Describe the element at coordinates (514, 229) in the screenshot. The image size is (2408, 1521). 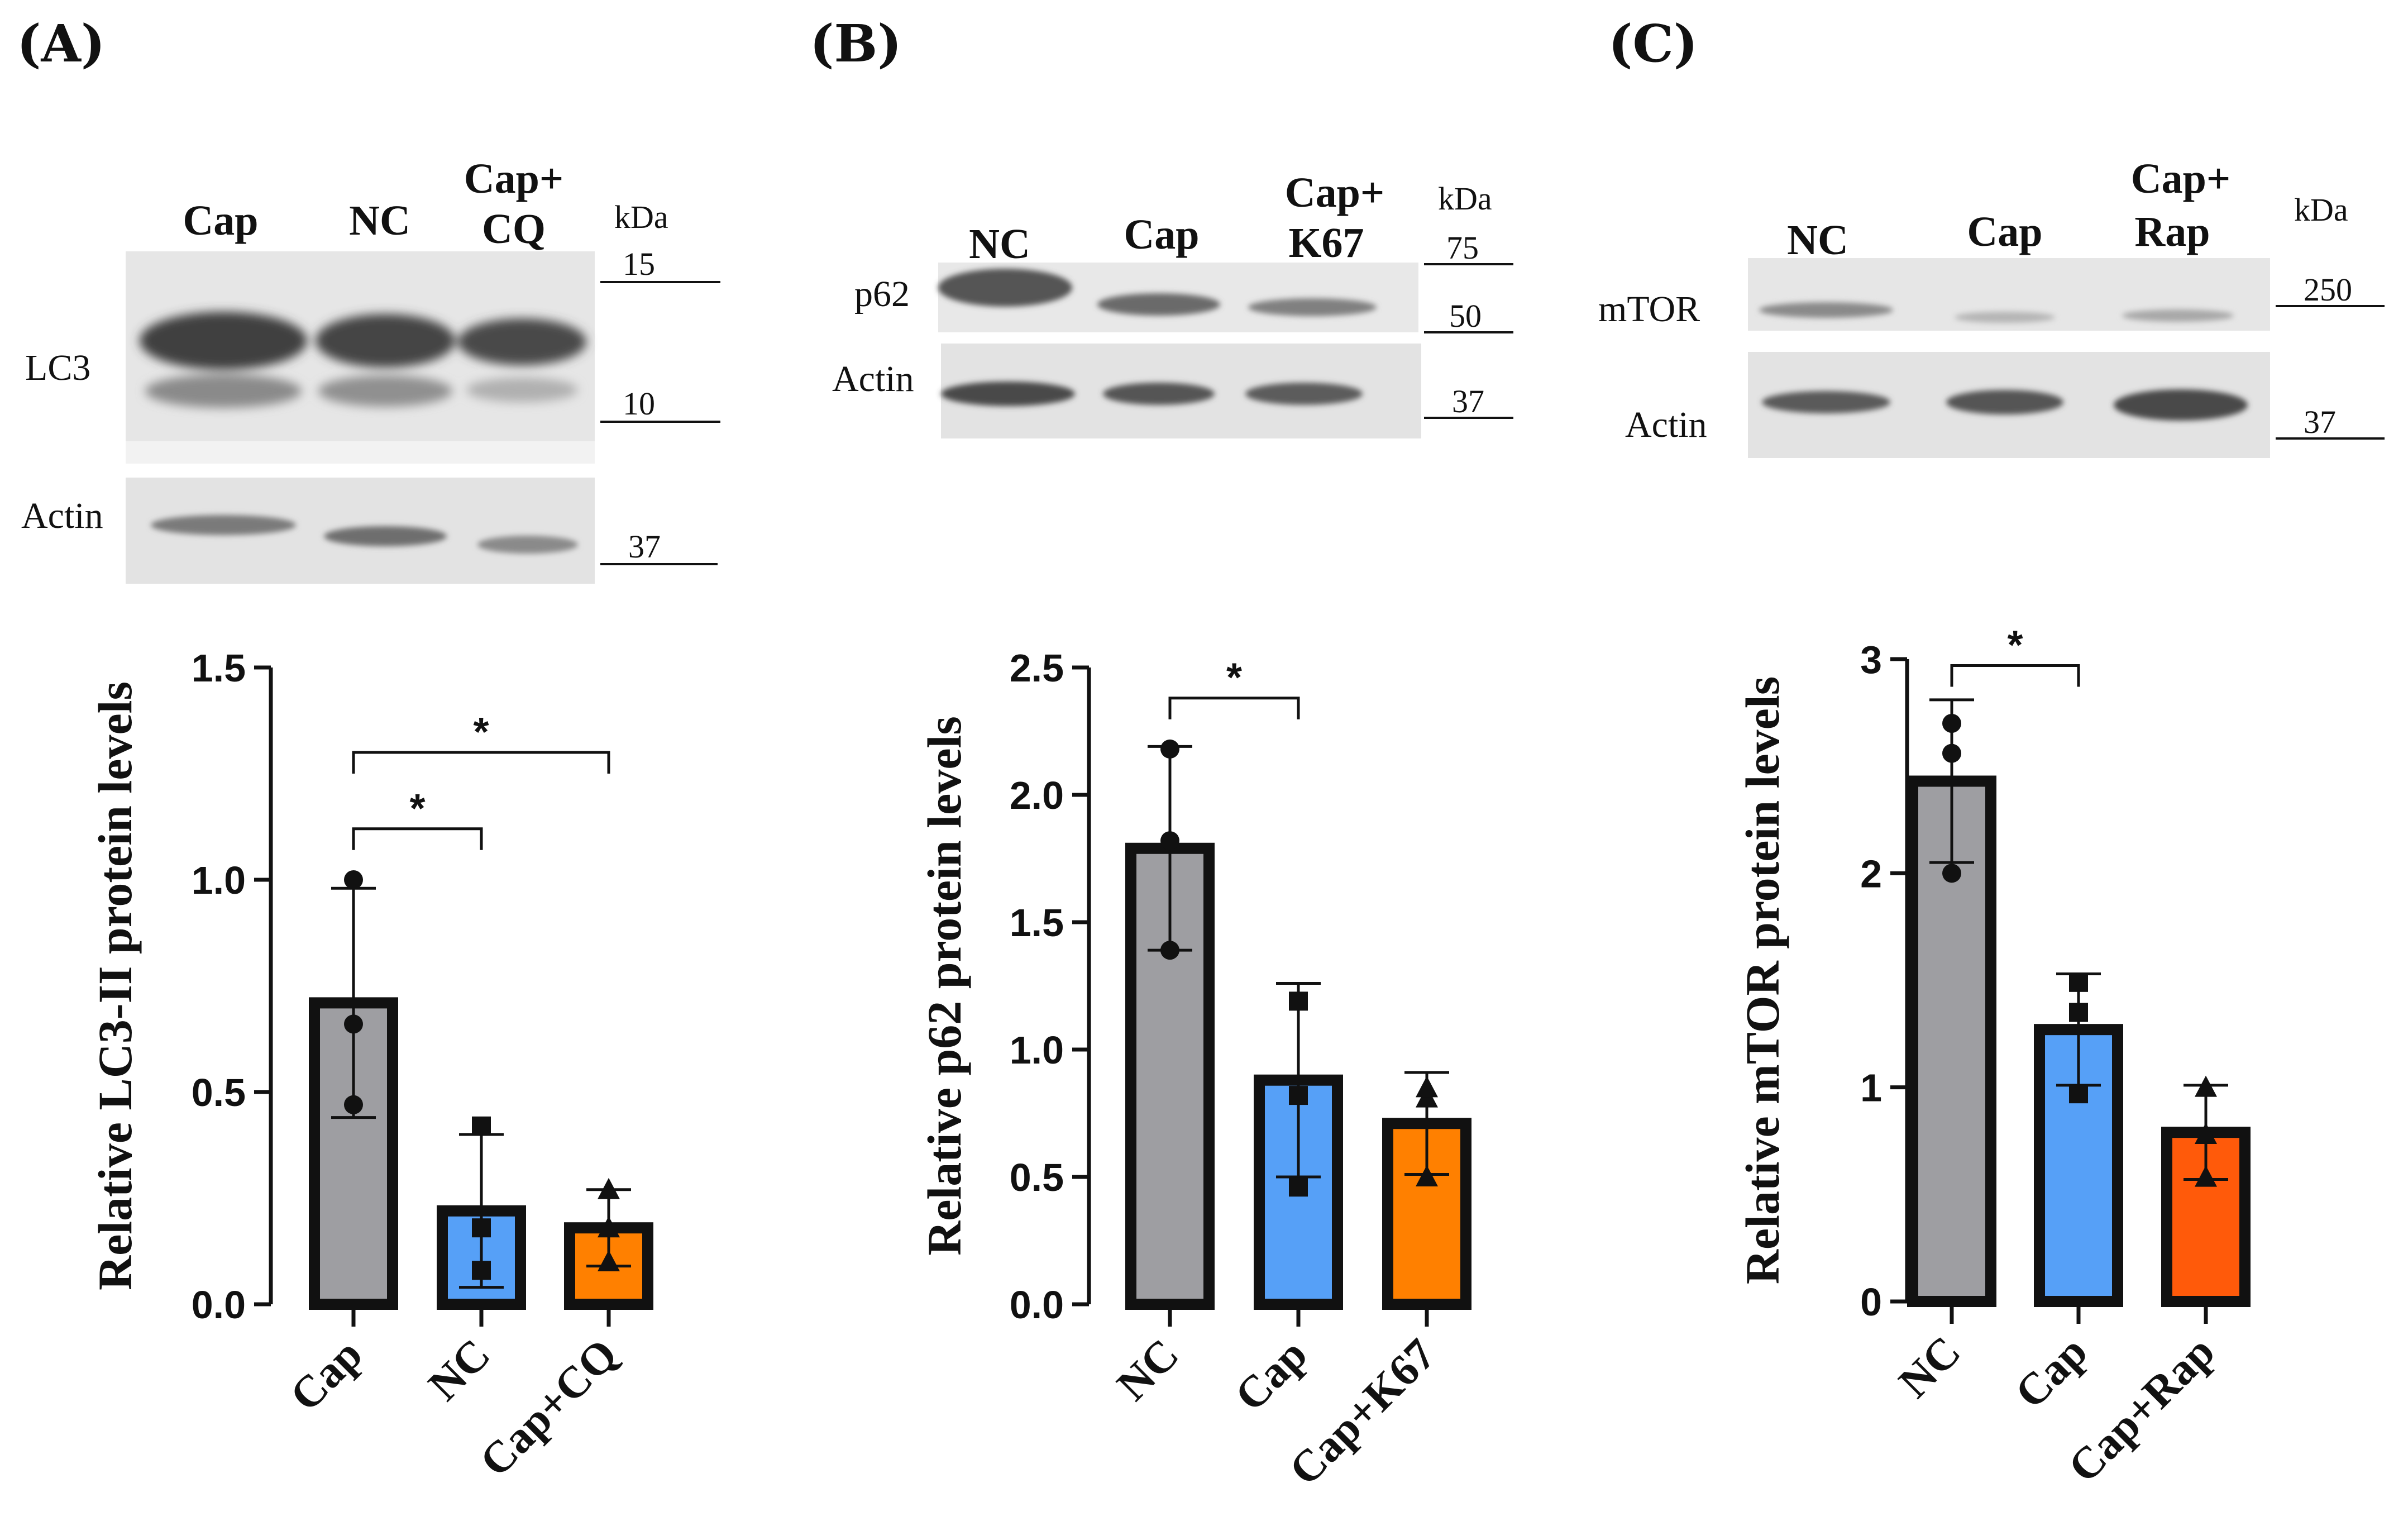
I see `lane-label-cq: CQ` at that location.